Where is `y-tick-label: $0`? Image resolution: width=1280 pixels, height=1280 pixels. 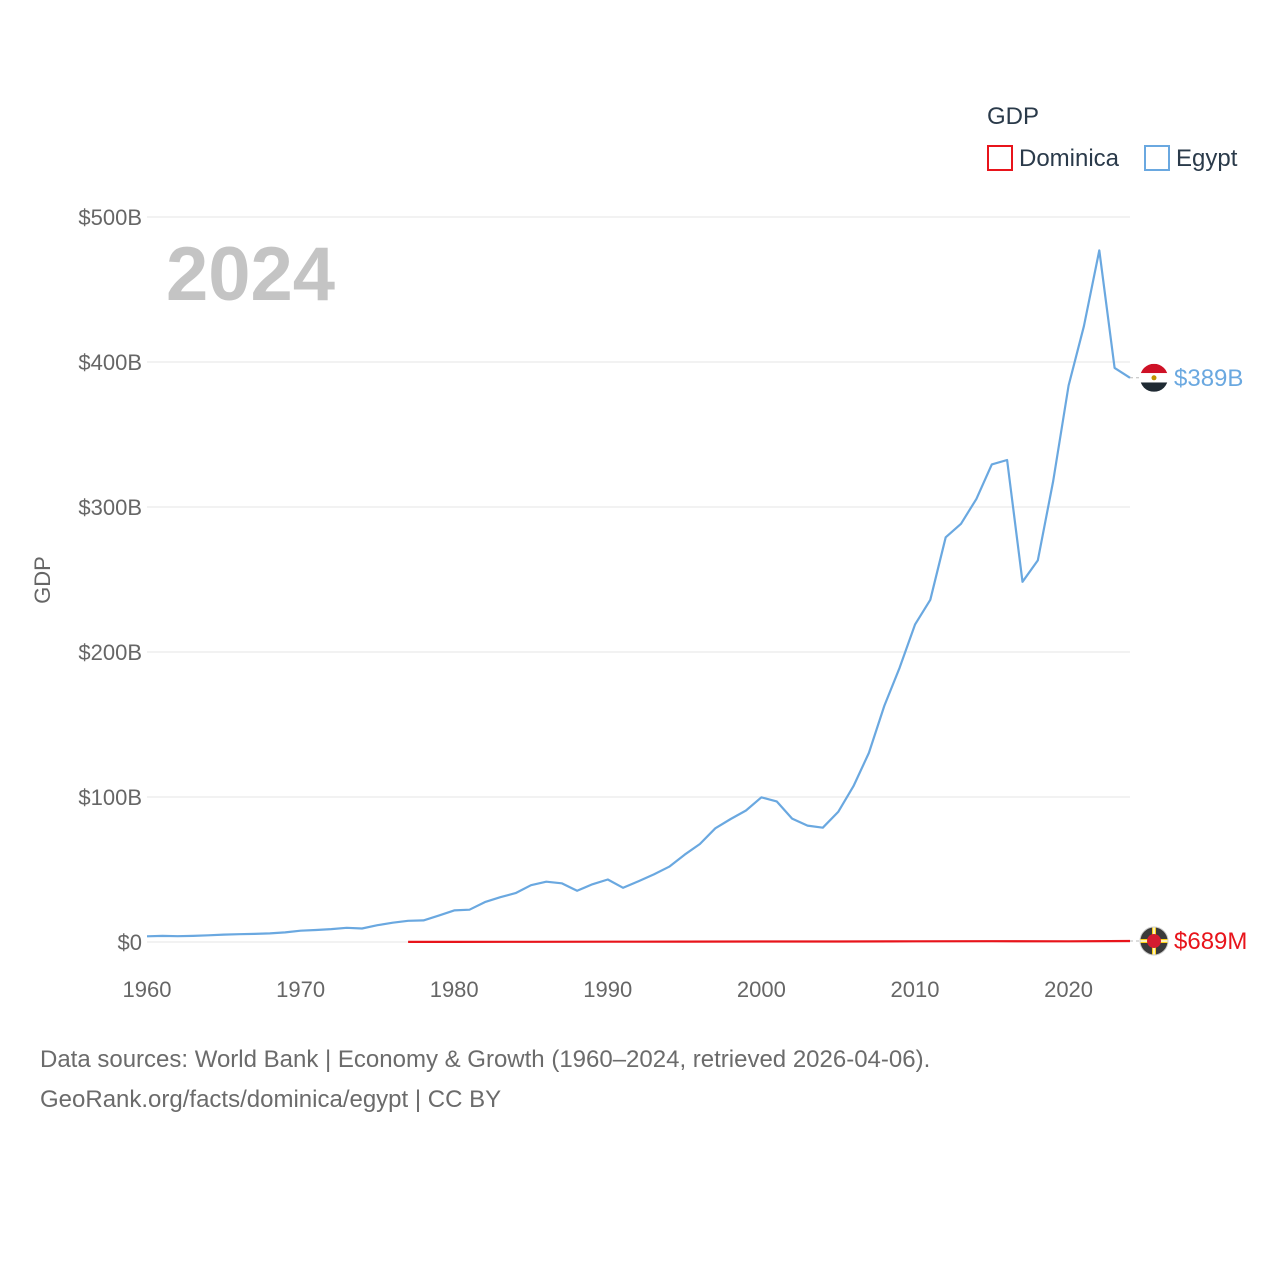
y-tick-label: $0 is located at coordinates (130, 942).